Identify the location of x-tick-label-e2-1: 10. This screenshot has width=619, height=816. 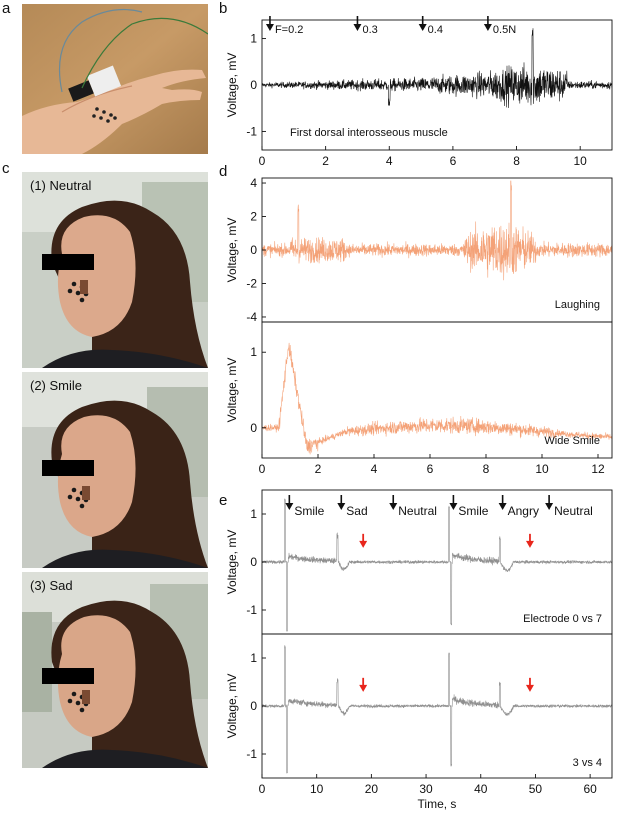
(317, 789).